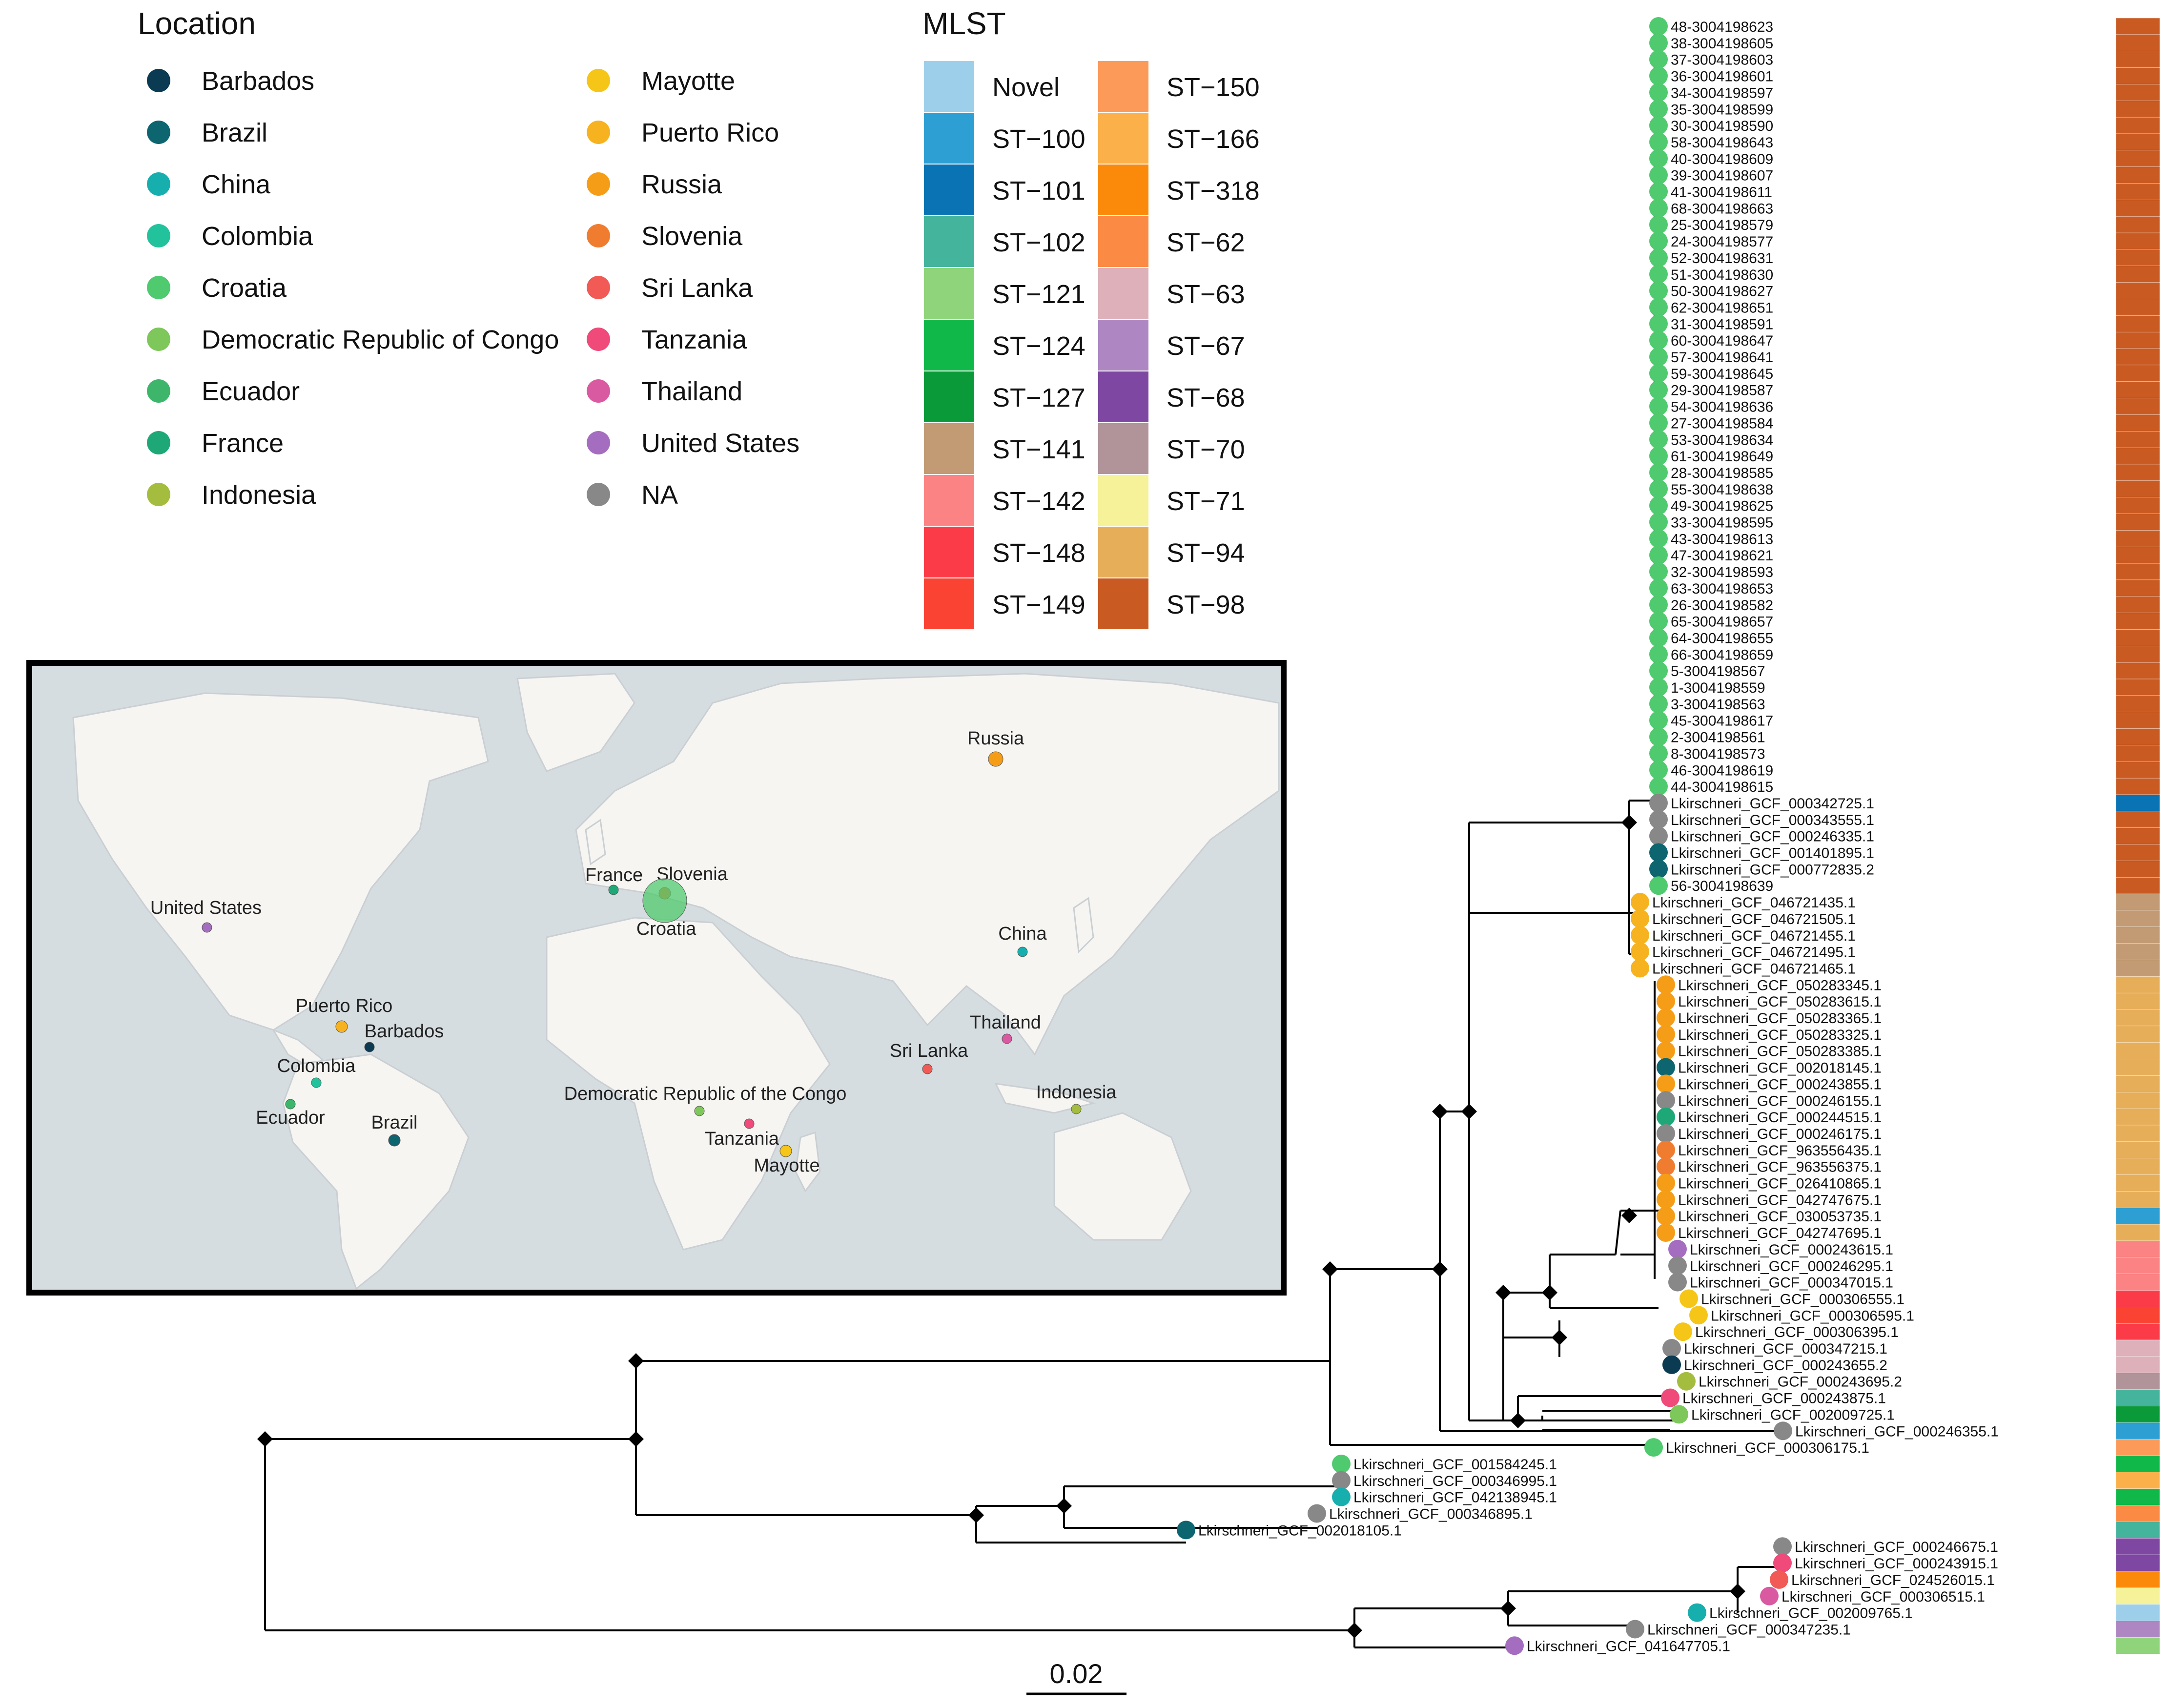 This screenshot has height=1708, width=2171. What do you see at coordinates (1213, 191) in the screenshot?
I see `mlst-label-st-318: ST−318` at bounding box center [1213, 191].